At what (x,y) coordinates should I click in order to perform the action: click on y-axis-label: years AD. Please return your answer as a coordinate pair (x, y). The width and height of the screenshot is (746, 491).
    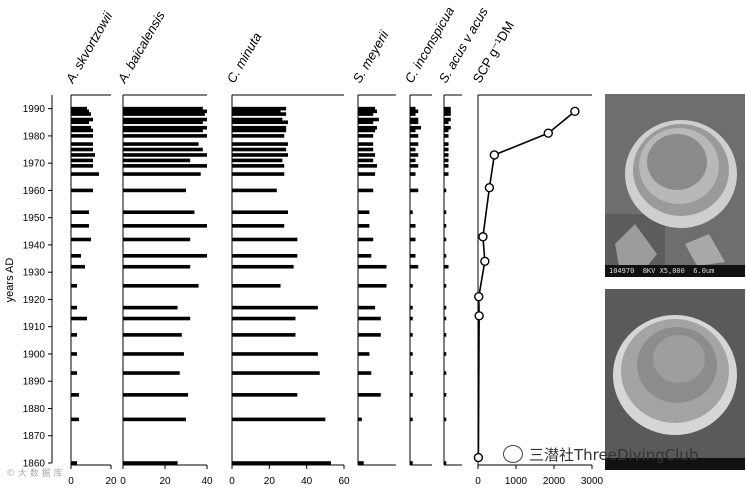
    Looking at the image, I should click on (10, 280).